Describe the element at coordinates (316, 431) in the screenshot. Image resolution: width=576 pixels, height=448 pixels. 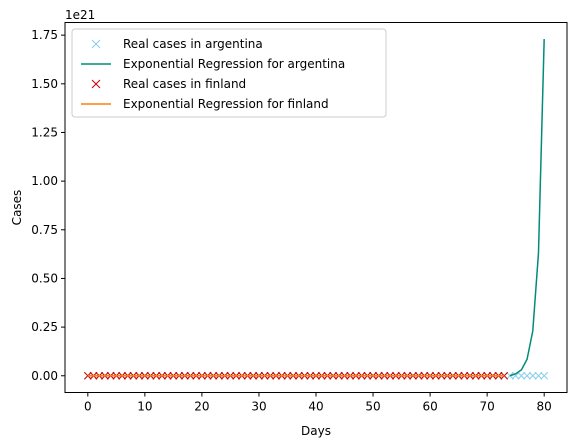
I see `x-axis-label: Days` at that location.